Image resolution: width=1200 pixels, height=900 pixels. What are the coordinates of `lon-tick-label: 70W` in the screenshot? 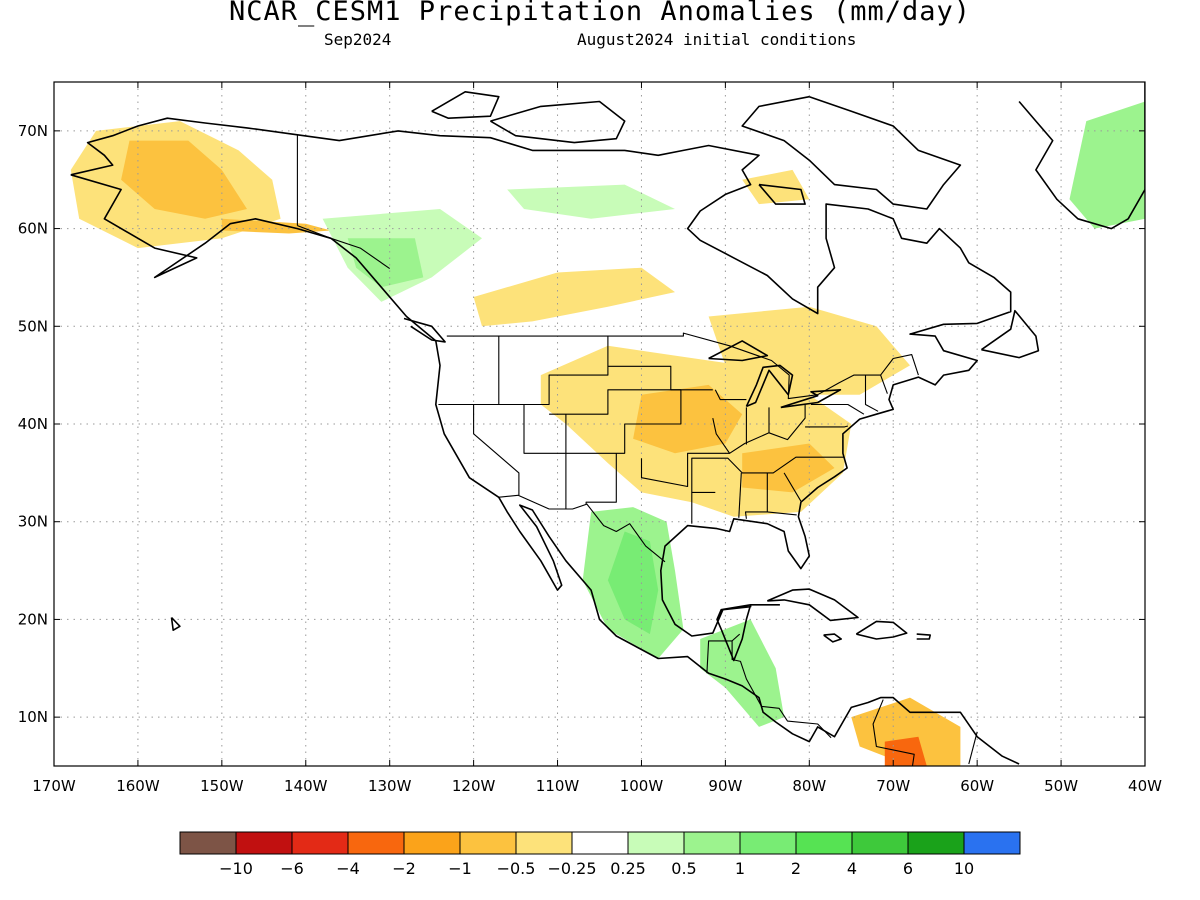 It's located at (893, 786).